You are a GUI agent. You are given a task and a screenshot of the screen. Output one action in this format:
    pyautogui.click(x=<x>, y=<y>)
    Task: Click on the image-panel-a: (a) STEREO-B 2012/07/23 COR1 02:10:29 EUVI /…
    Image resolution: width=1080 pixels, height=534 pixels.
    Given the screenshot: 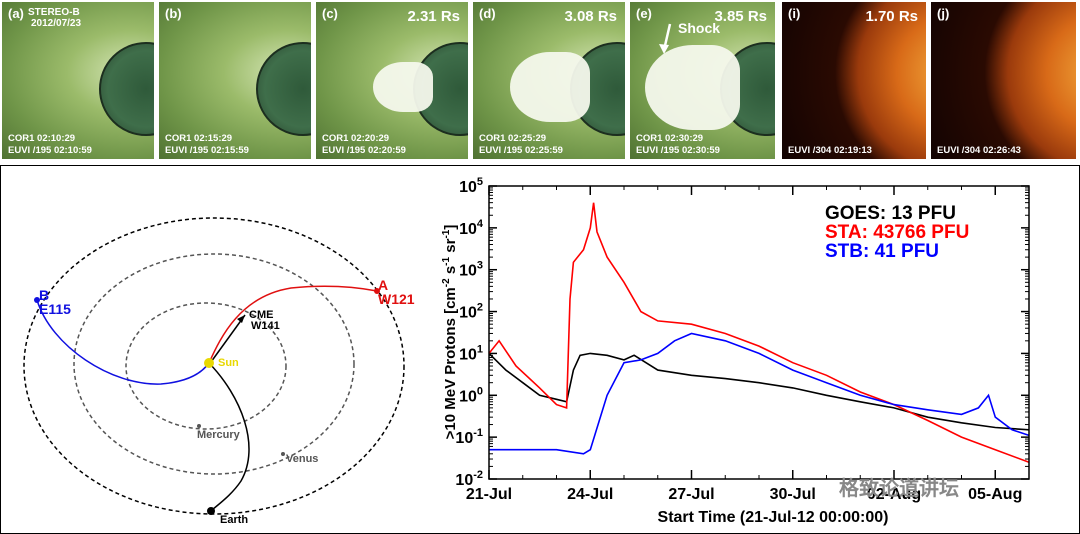 What is the action you would take?
    pyautogui.click(x=78, y=80)
    